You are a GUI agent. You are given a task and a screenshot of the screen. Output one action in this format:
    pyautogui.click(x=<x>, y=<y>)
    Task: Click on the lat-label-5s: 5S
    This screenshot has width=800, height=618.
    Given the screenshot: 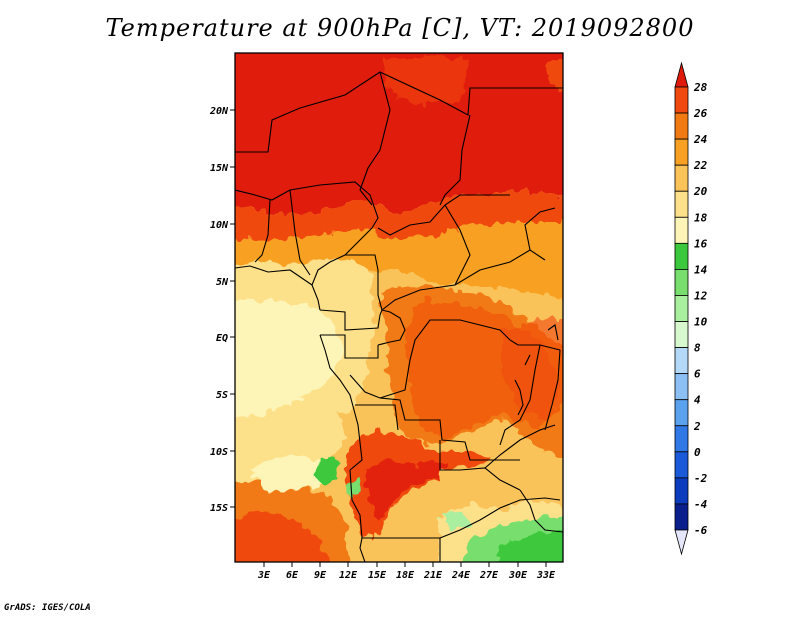 What is the action you would take?
    pyautogui.click(x=225, y=395)
    